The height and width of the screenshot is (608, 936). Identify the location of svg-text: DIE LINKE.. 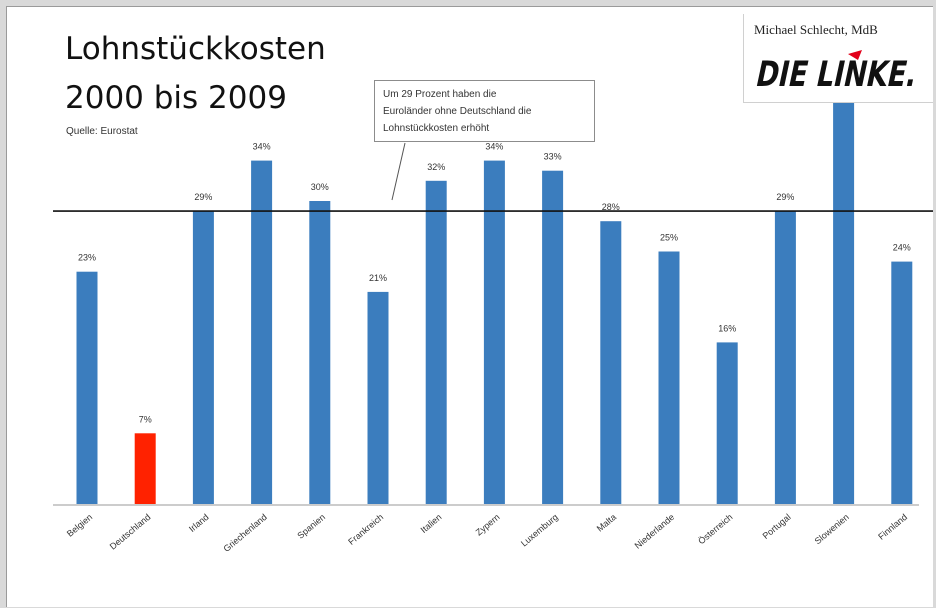
(836, 74).